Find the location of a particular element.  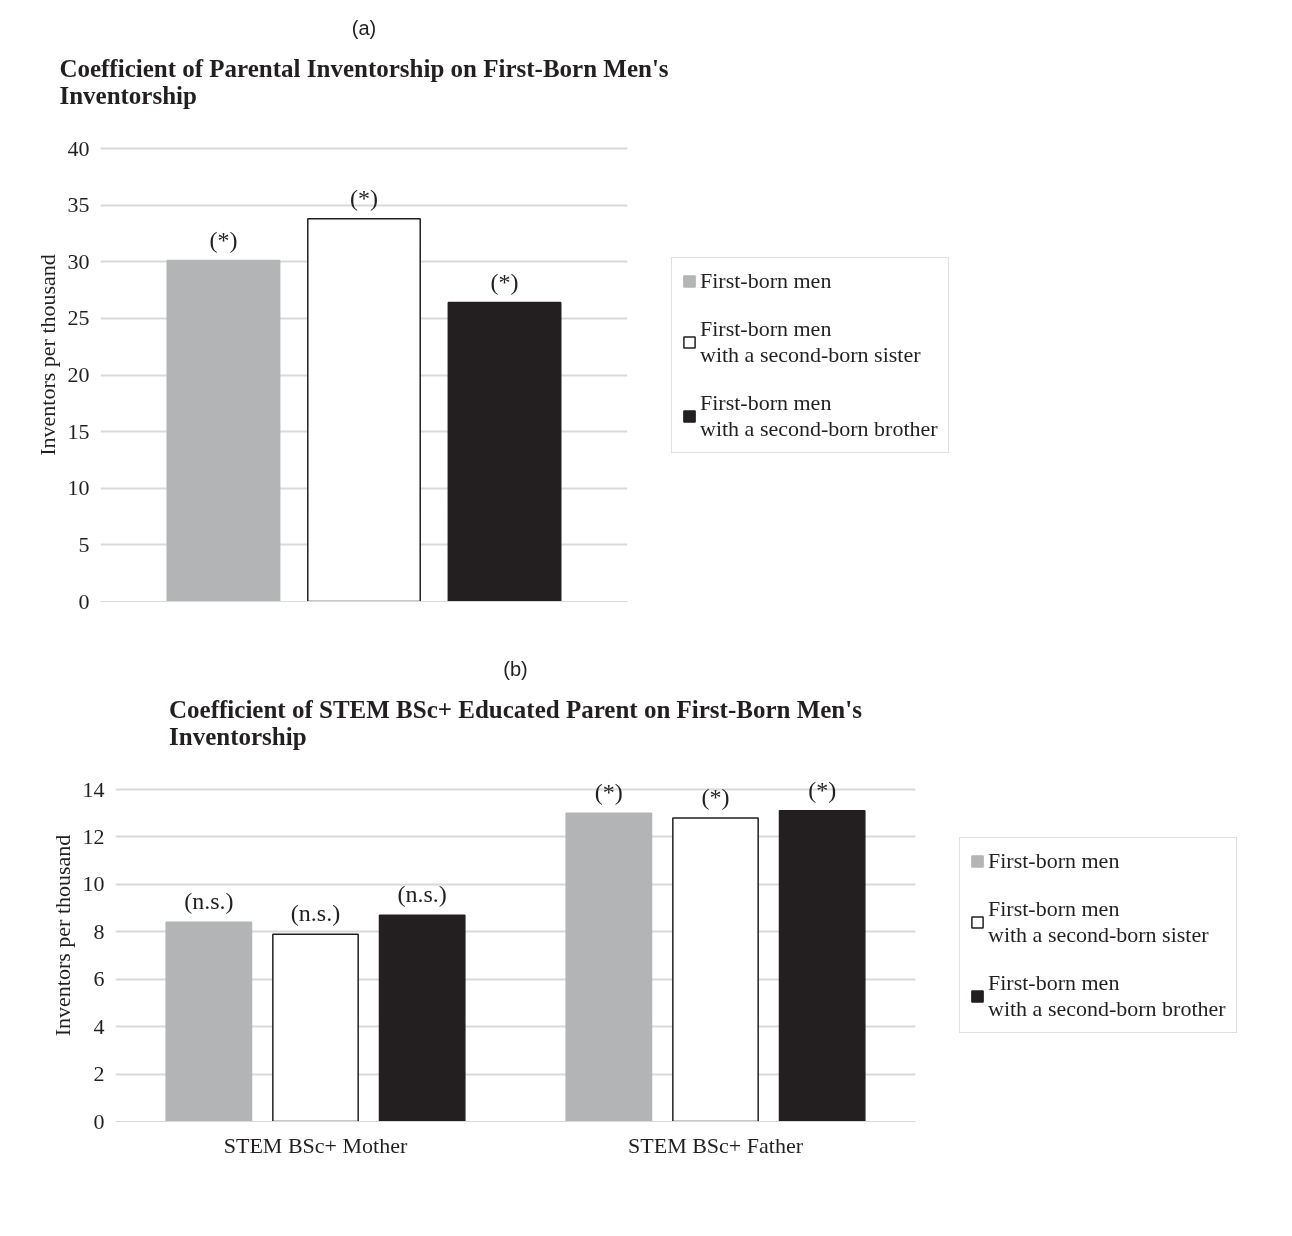

y-tick-label: 25 is located at coordinates (78, 318).